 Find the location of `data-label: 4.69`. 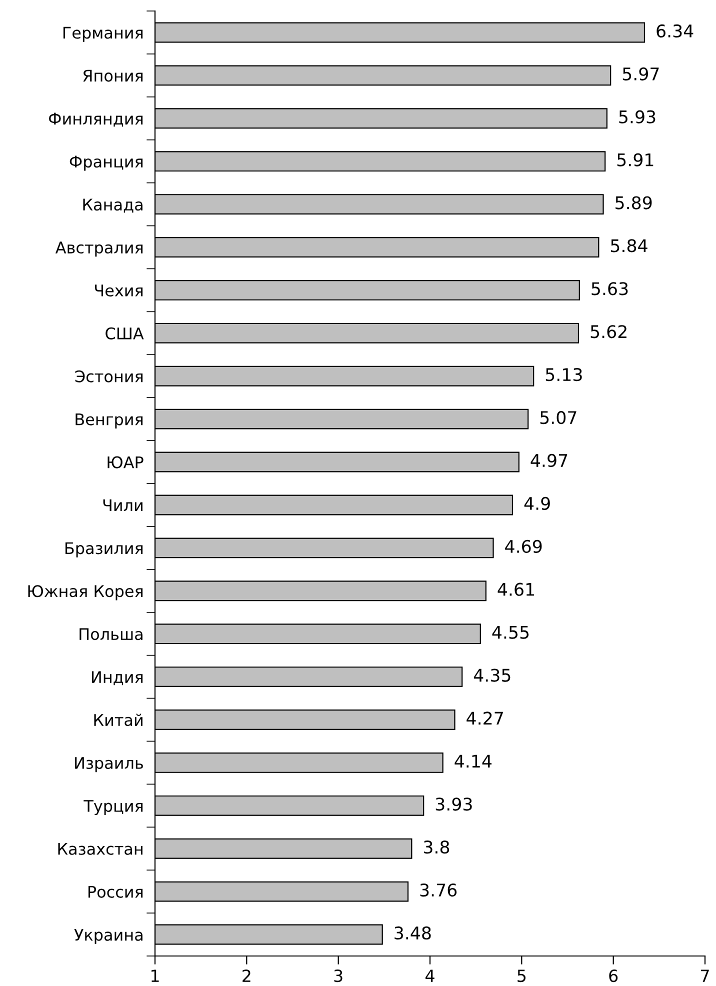

data-label: 4.69 is located at coordinates (523, 546).